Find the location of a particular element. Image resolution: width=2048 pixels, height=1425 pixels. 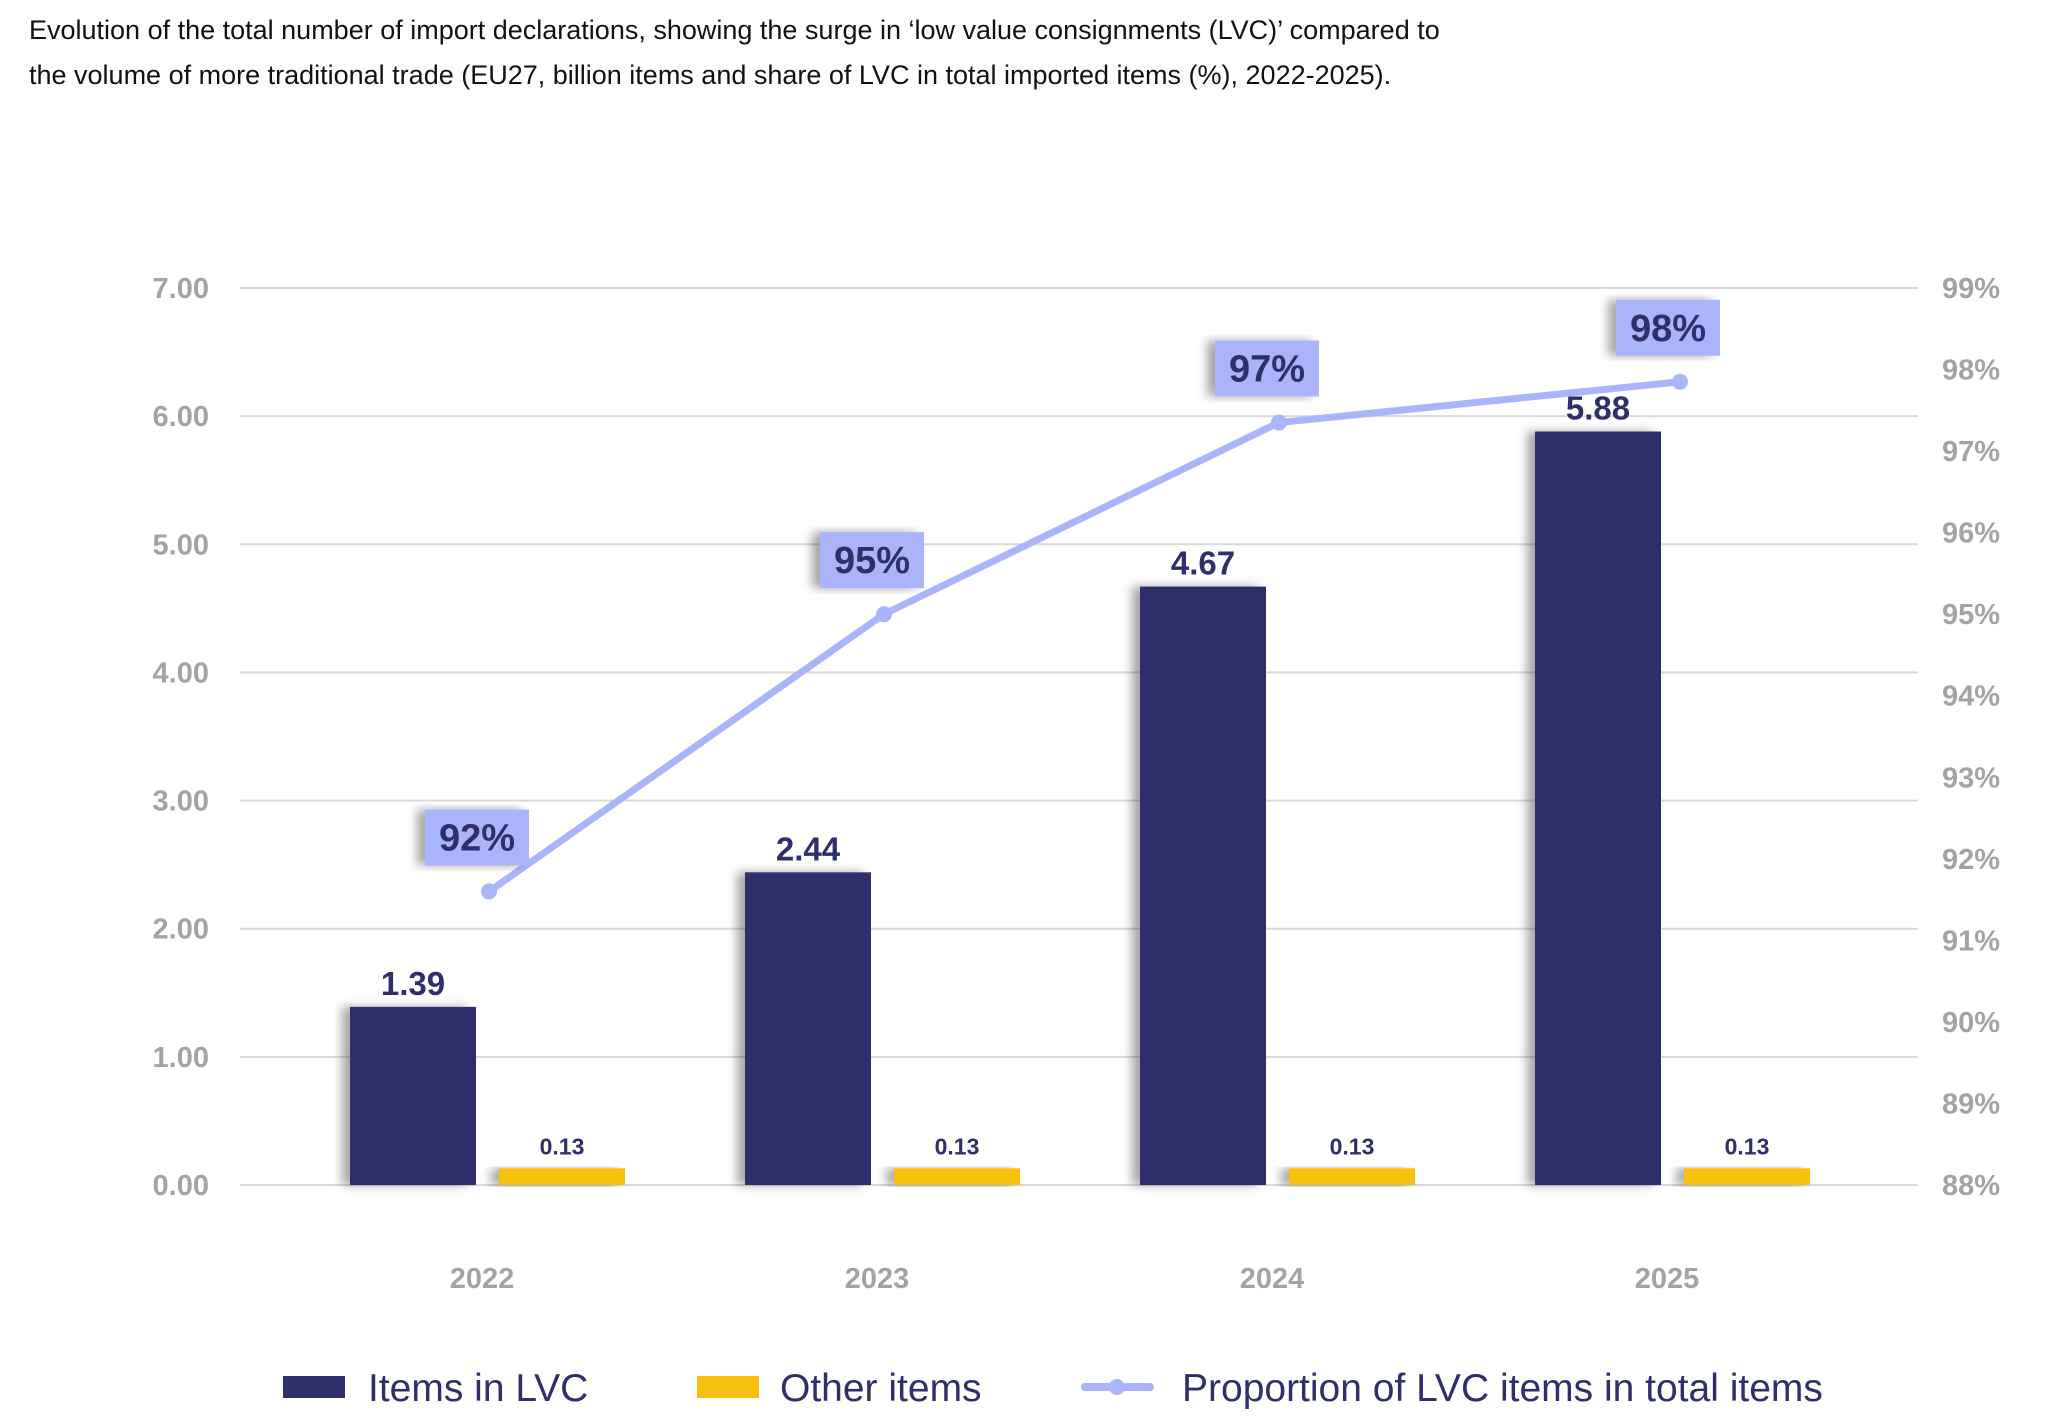

y2-tick-label: 99% is located at coordinates (1971, 289).